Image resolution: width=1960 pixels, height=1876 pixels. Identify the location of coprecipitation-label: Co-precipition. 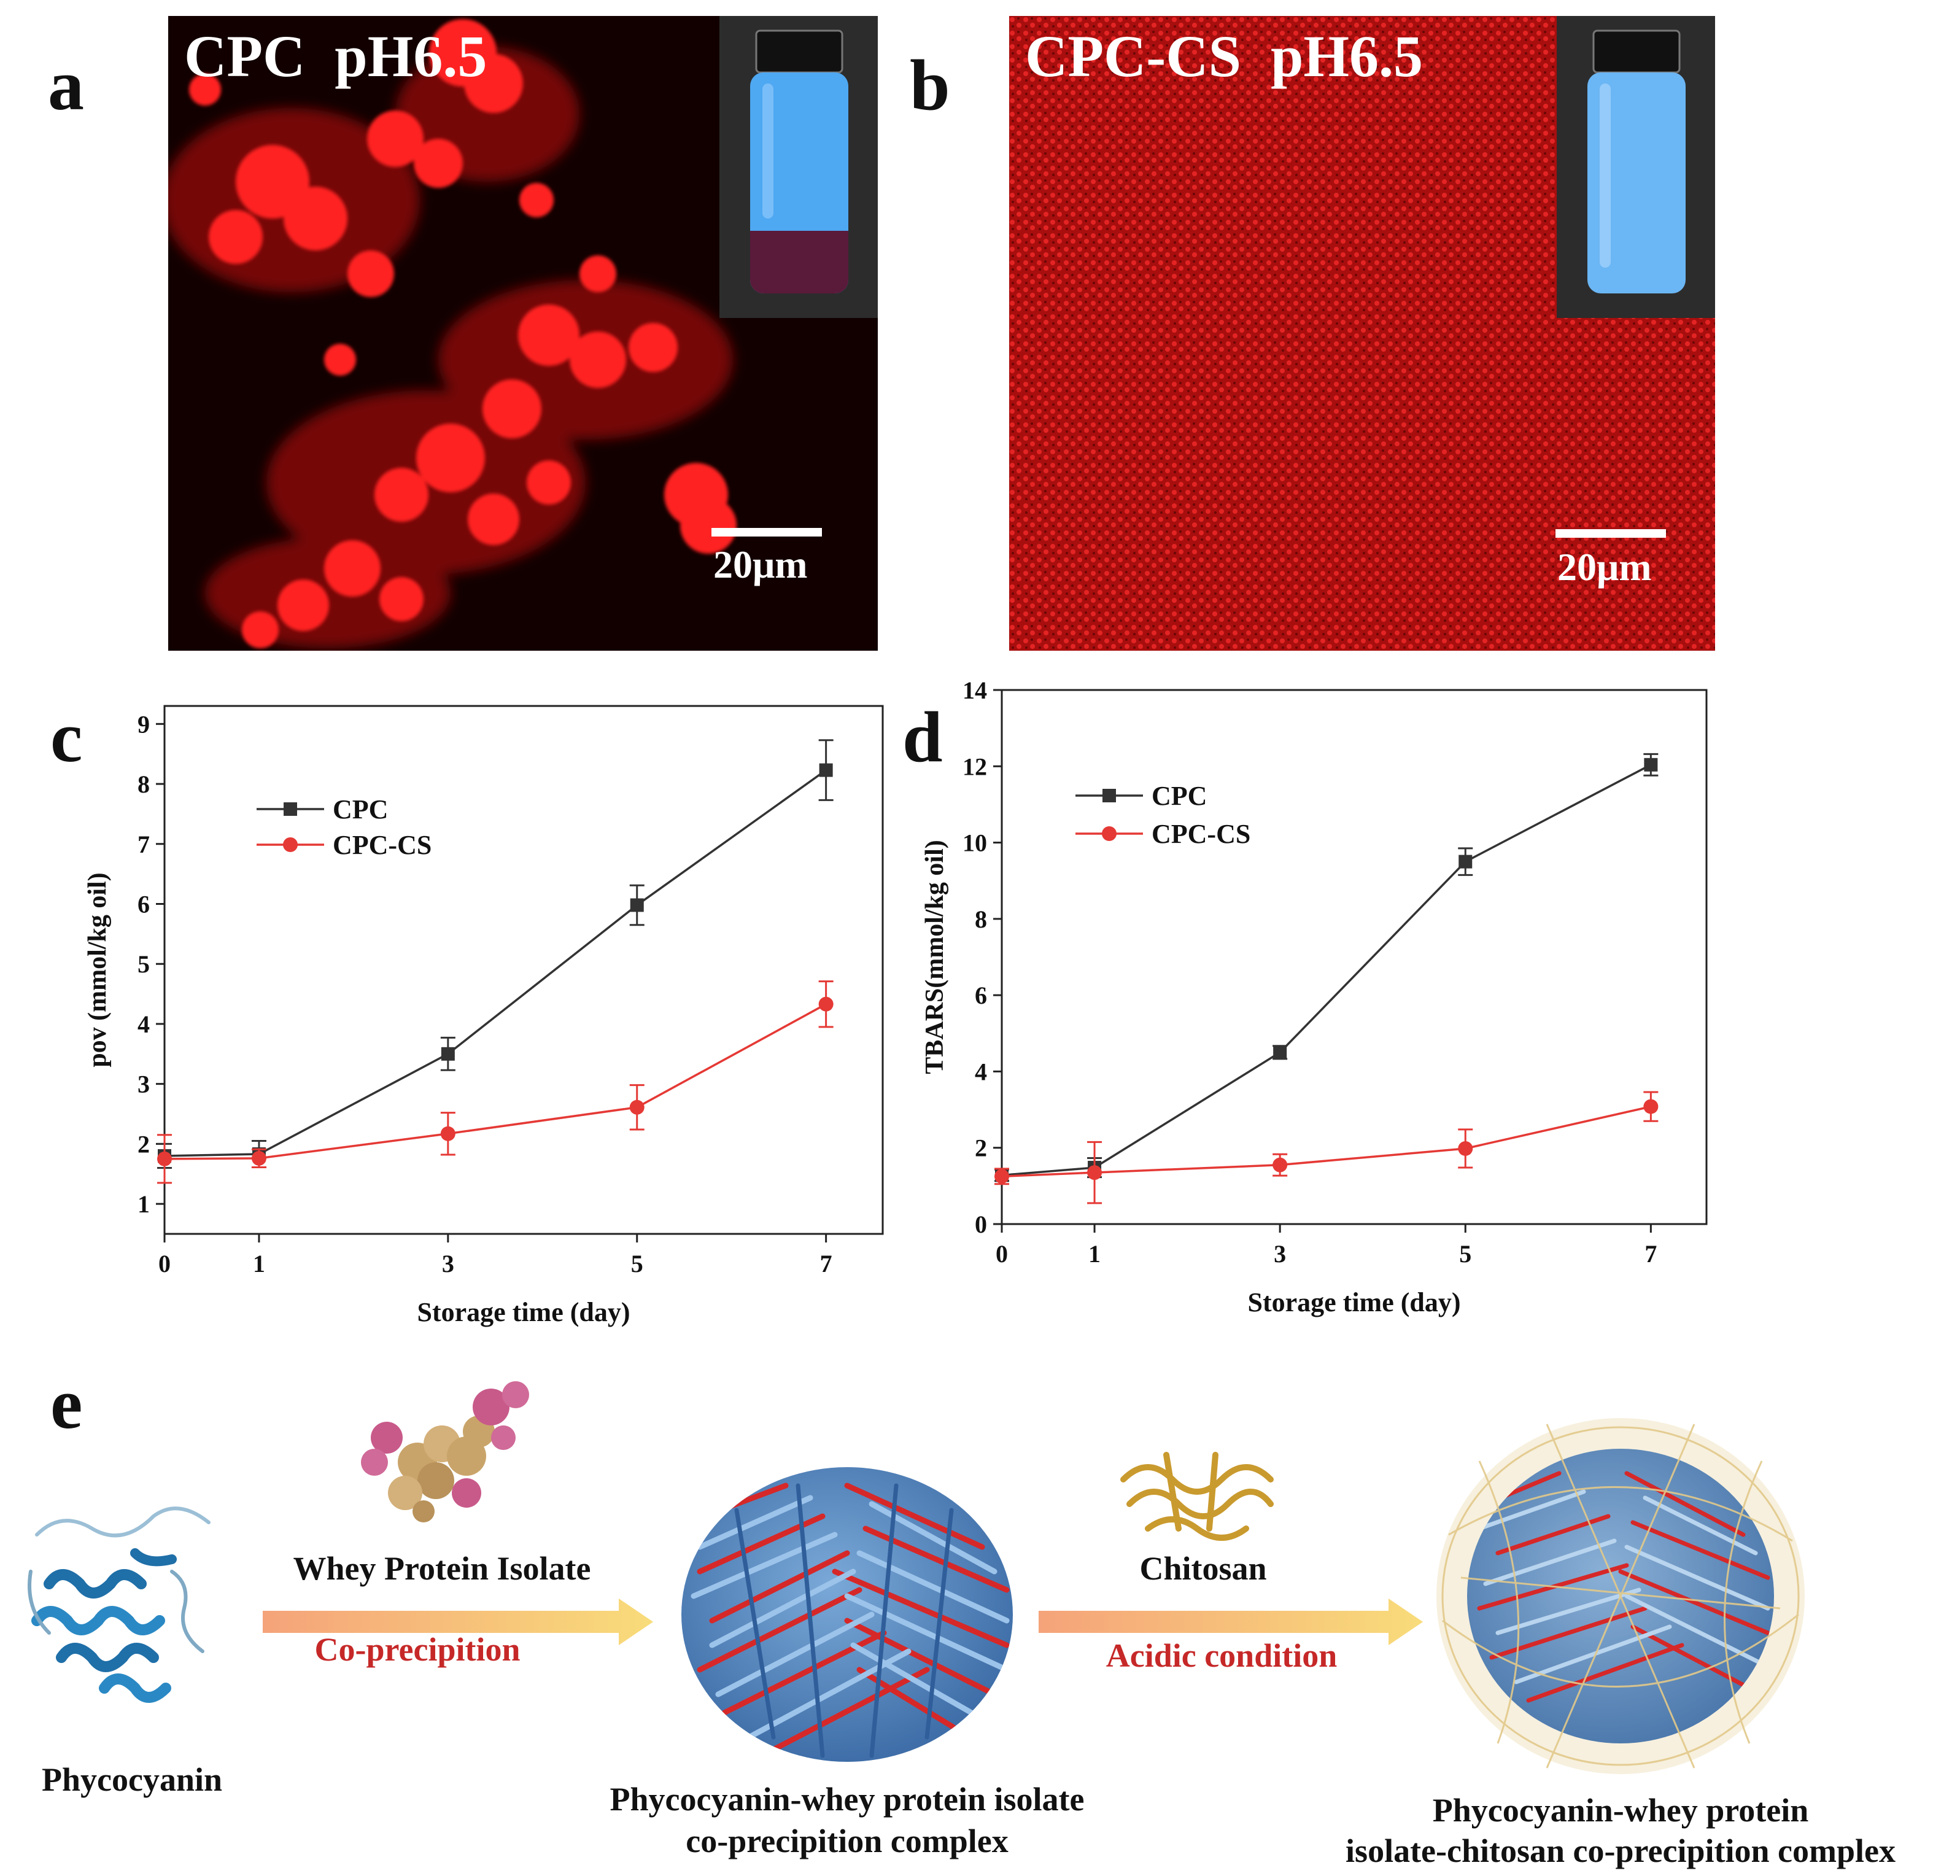
(418, 1649).